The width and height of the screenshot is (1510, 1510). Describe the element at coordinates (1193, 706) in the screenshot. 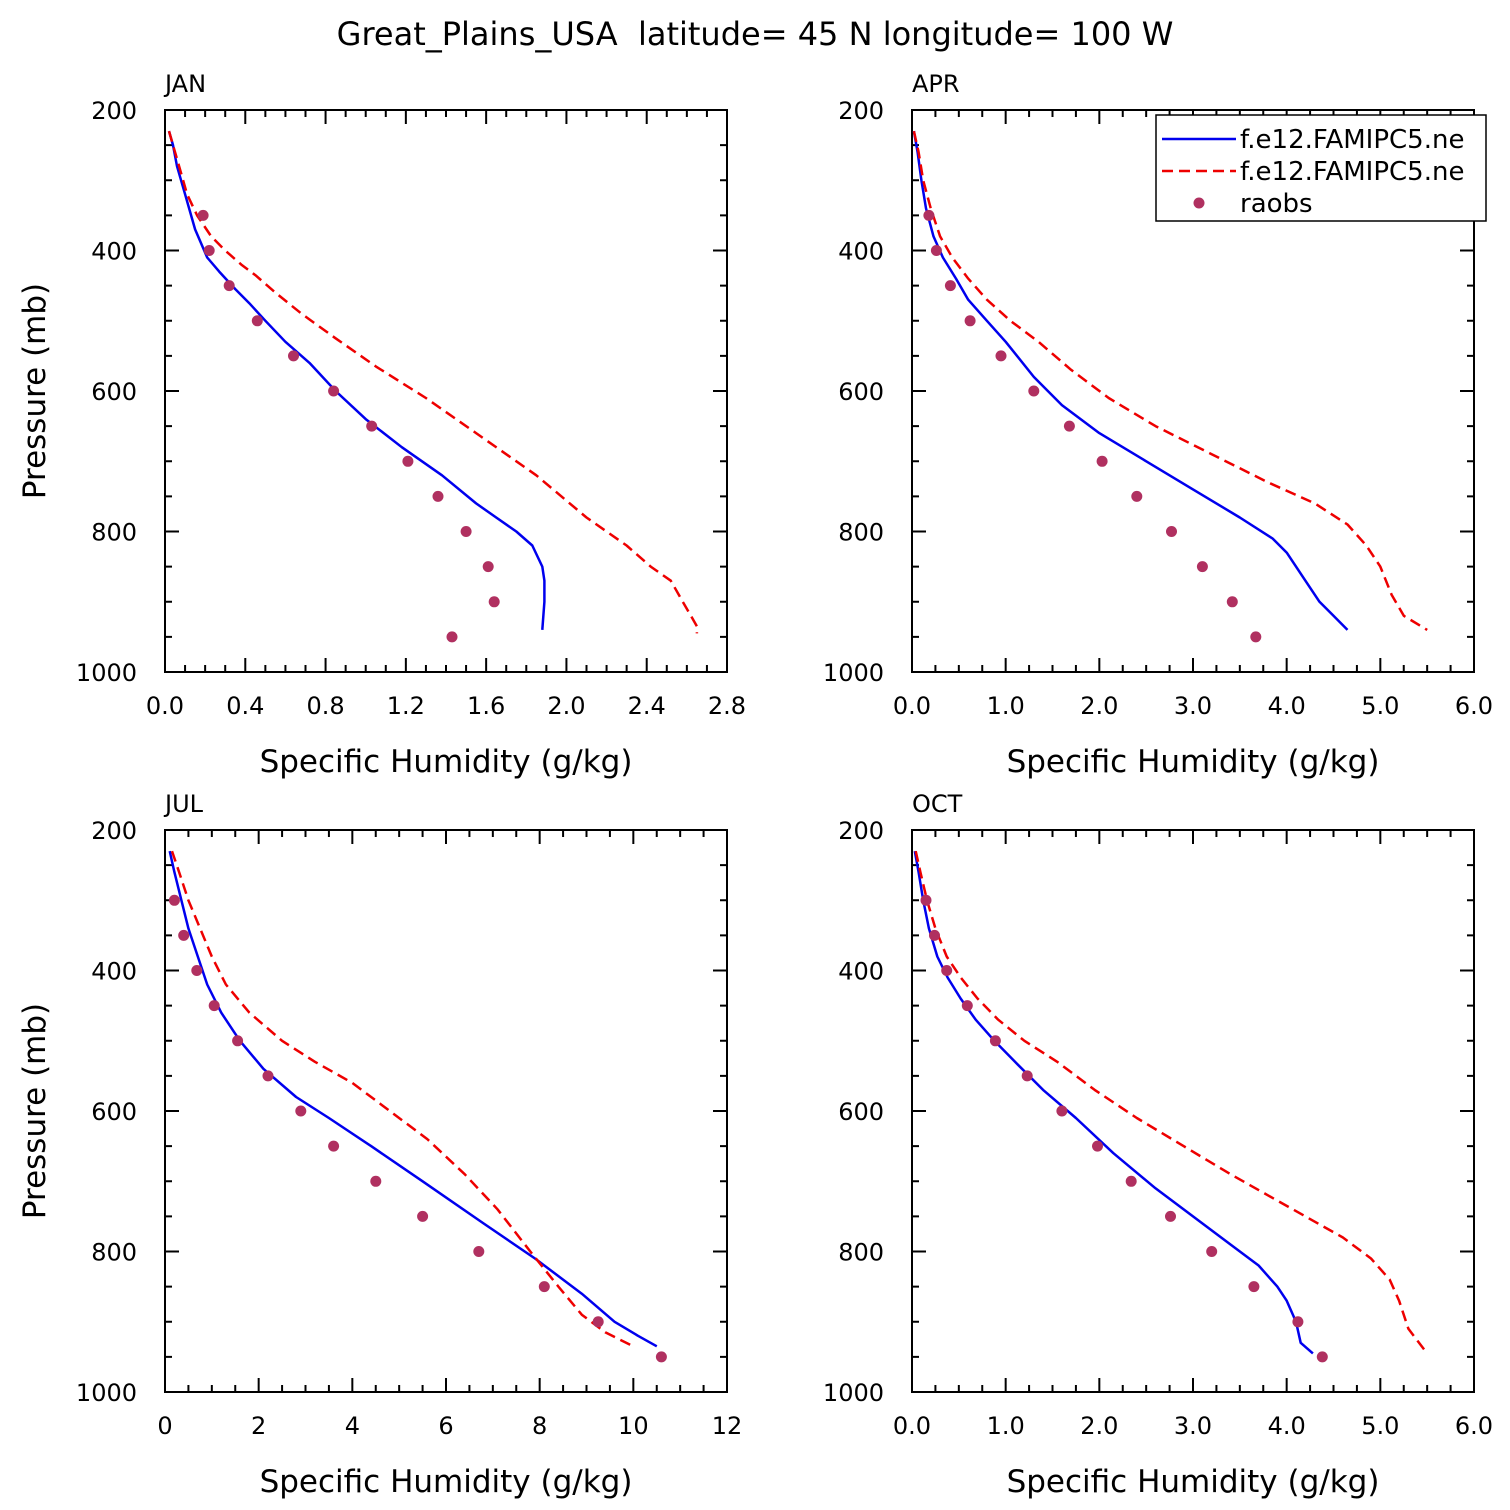

I see `x-tick-label: 3.0` at that location.